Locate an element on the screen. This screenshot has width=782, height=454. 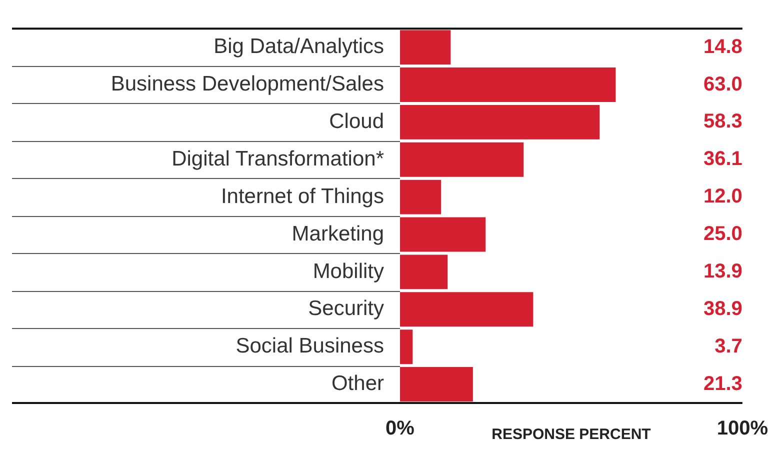
x-tick-label: 100% is located at coordinates (742, 429).